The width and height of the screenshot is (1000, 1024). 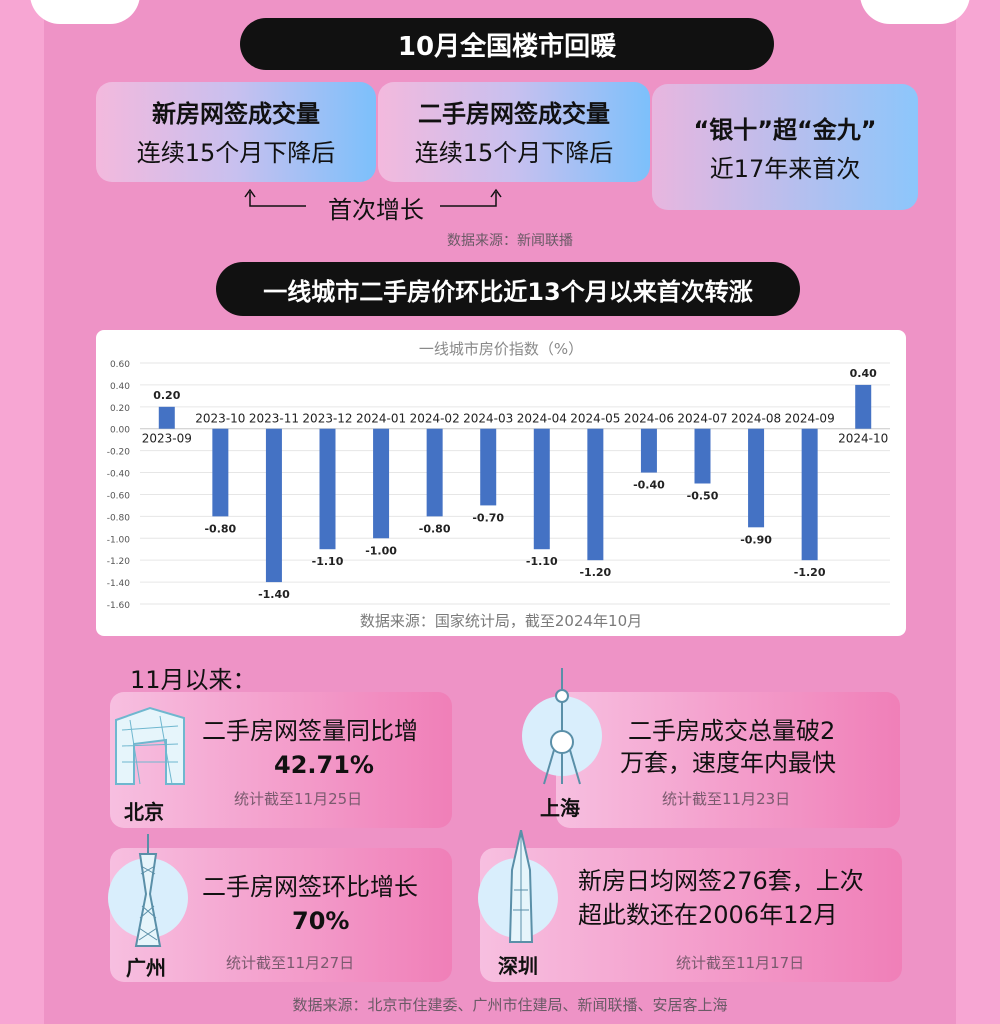 I want to click on x-tick-label: 2024-05, so click(x=595, y=419).